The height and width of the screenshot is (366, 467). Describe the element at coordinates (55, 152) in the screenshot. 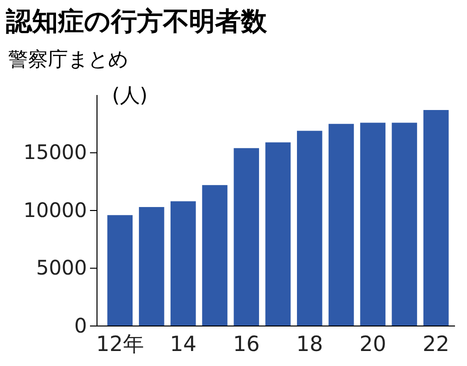

I see `y-tick-label: 15000` at that location.